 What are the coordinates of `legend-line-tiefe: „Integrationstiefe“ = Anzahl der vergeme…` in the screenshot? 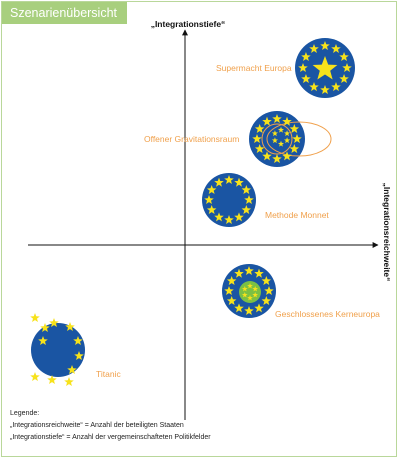 It's located at (110, 437).